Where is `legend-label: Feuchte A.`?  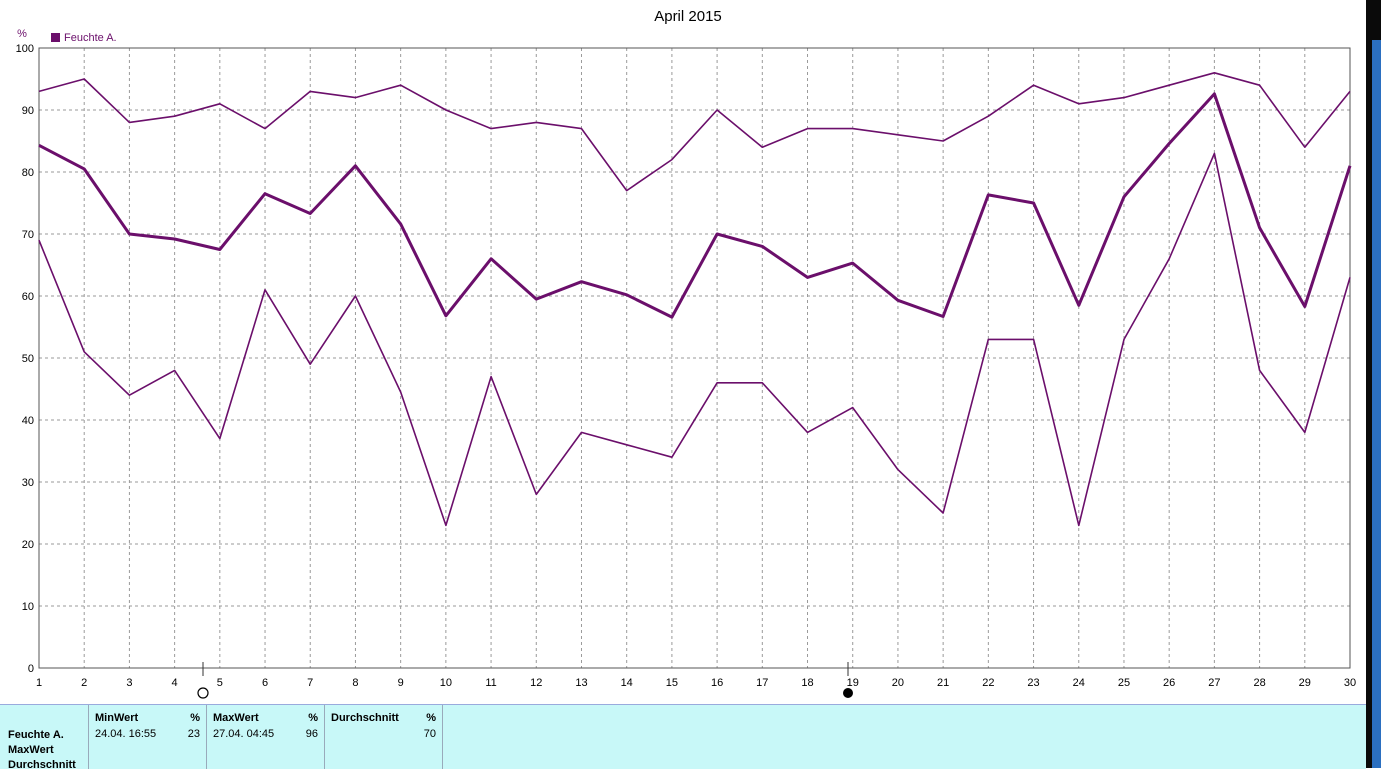 legend-label: Feuchte A. is located at coordinates (90, 38).